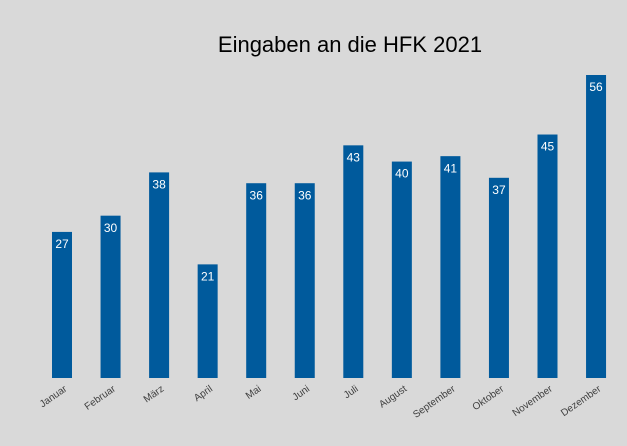 The image size is (627, 446). What do you see at coordinates (596, 87) in the screenshot?
I see `value-label: 56` at bounding box center [596, 87].